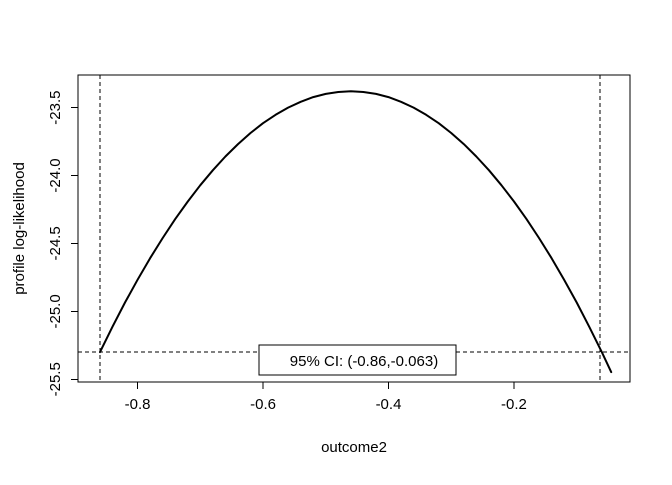 The height and width of the screenshot is (485, 672). Describe the element at coordinates (389, 404) in the screenshot. I see `x-tick-label: -0.4` at that location.